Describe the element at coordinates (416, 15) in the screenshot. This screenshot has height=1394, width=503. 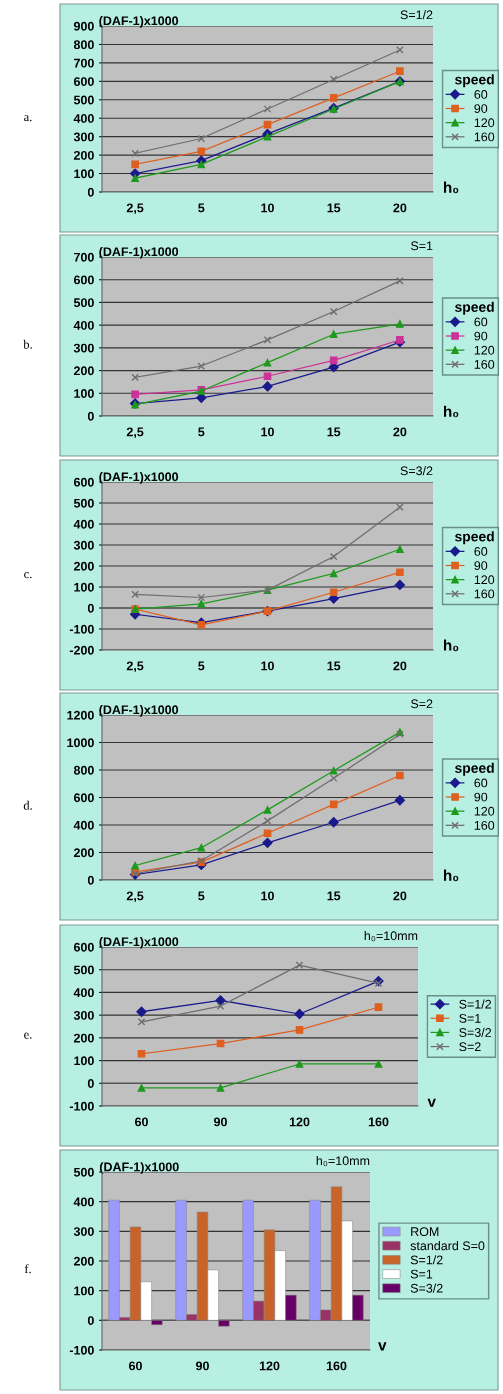
I see `chart-title: S=1/2` at that location.